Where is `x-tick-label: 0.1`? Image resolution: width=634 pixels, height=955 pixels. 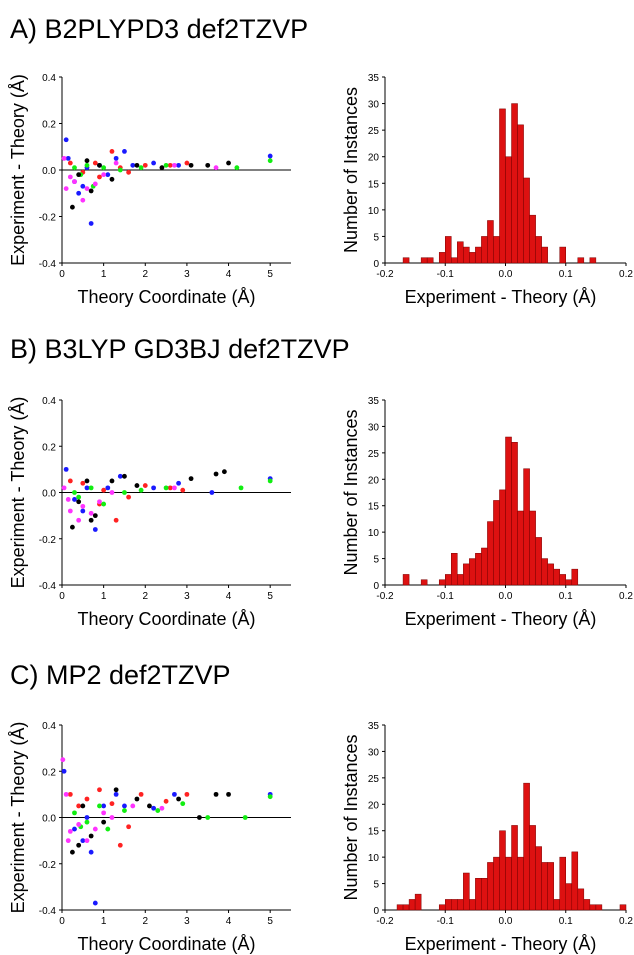
x-tick-label: 0.1 is located at coordinates (566, 921).